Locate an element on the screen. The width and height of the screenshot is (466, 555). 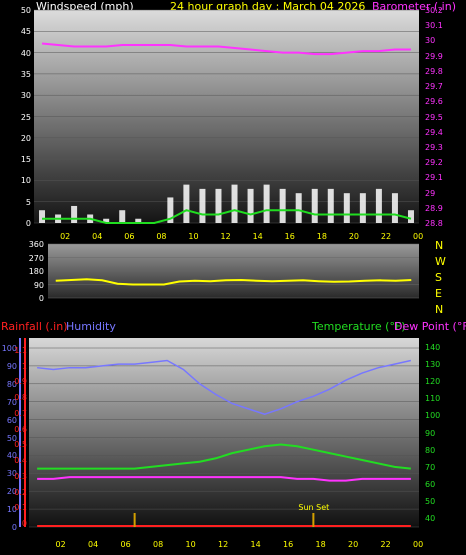
rain-y-tick: 0.2 is located at coordinates (20, 492).